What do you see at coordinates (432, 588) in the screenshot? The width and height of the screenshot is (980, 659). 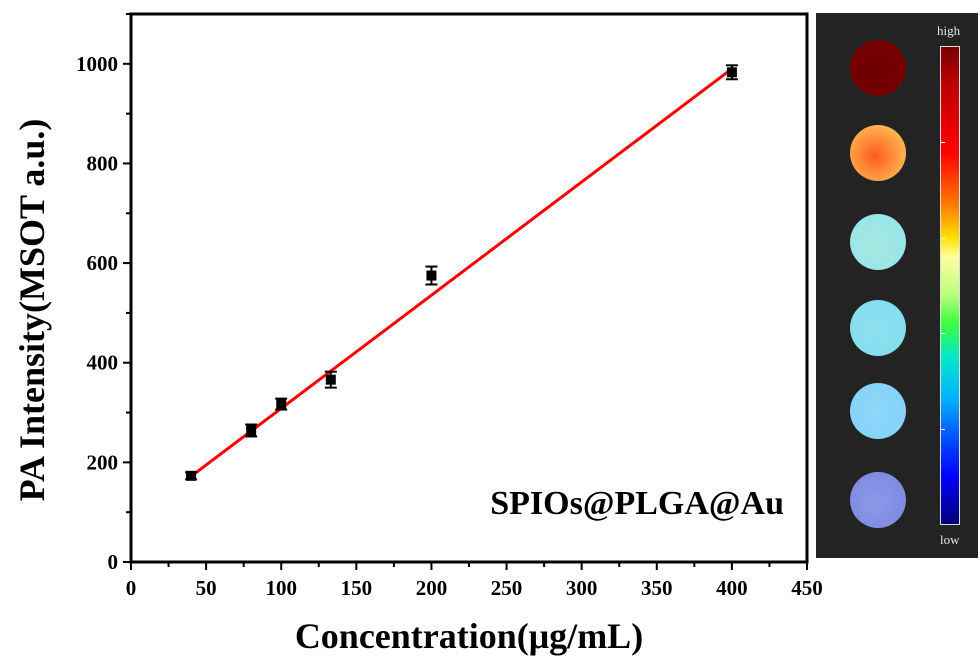 I see `x-tick-label: 200` at bounding box center [432, 588].